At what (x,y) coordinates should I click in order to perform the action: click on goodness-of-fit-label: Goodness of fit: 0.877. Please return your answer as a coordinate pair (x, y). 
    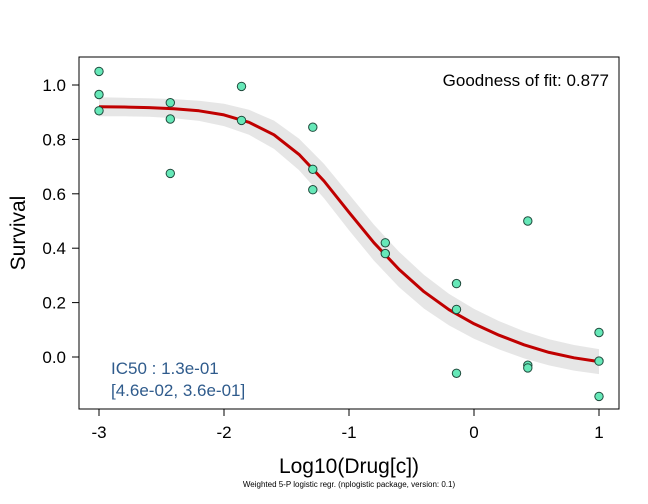
    Looking at the image, I should click on (526, 80).